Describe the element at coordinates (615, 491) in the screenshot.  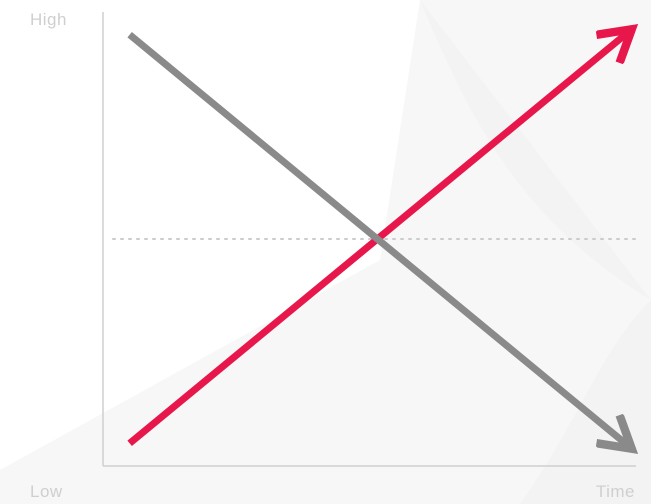
I see `x-axis-label: Time` at that location.